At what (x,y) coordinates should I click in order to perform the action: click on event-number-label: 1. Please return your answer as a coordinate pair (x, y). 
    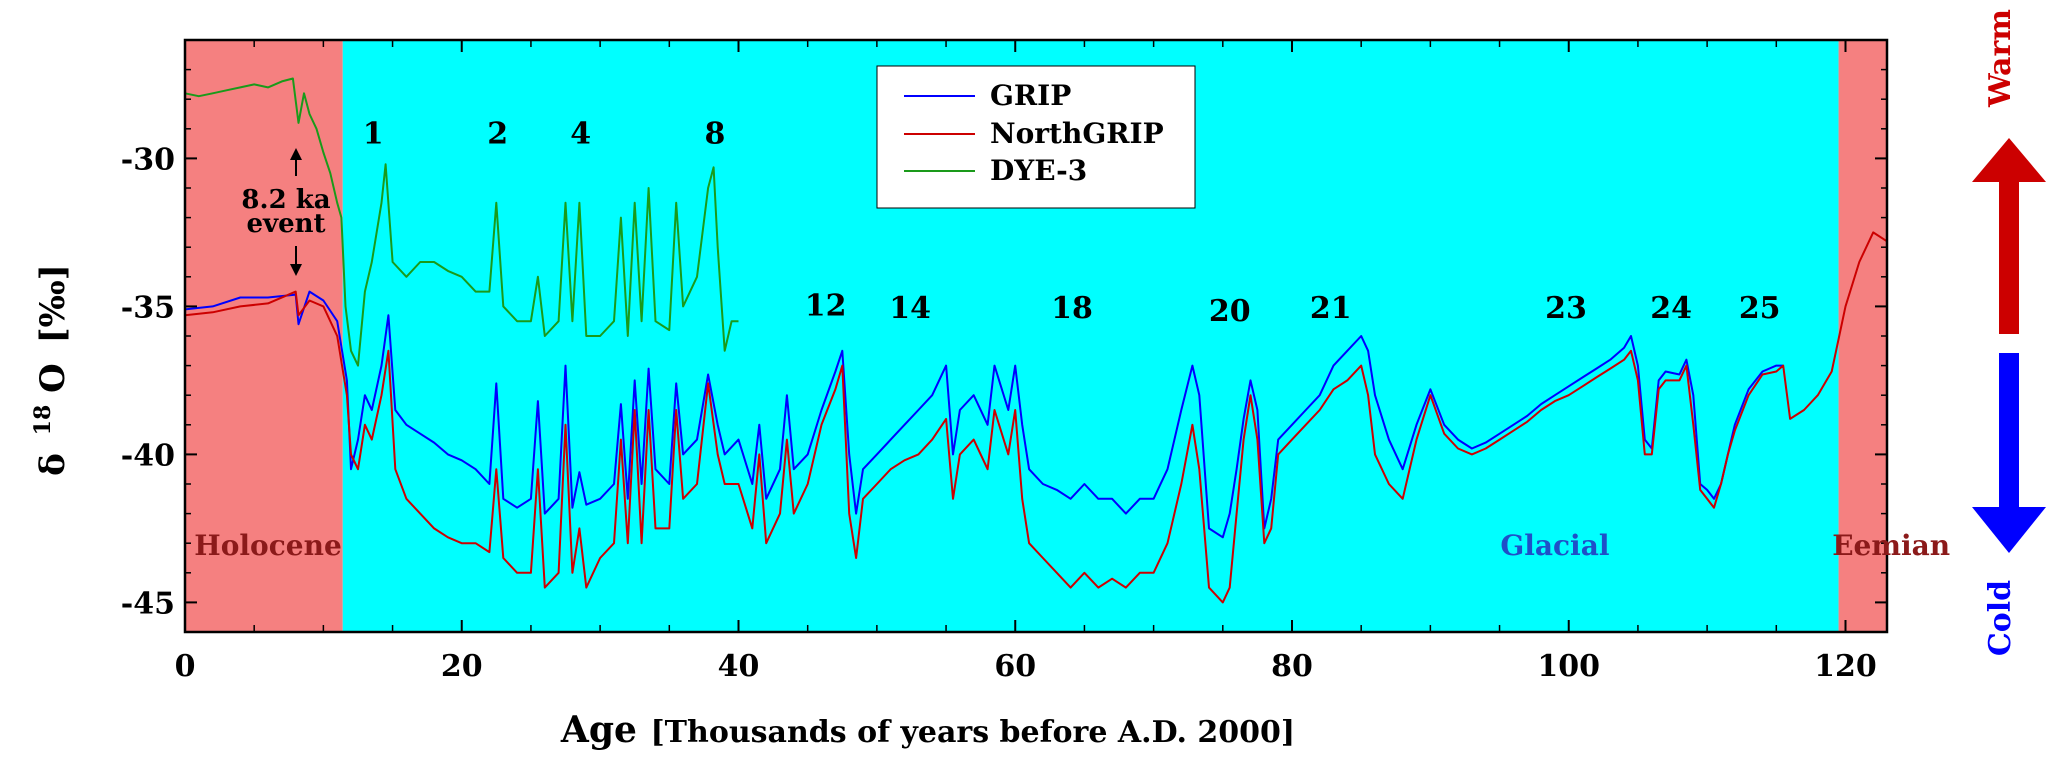
    Looking at the image, I should click on (373, 134).